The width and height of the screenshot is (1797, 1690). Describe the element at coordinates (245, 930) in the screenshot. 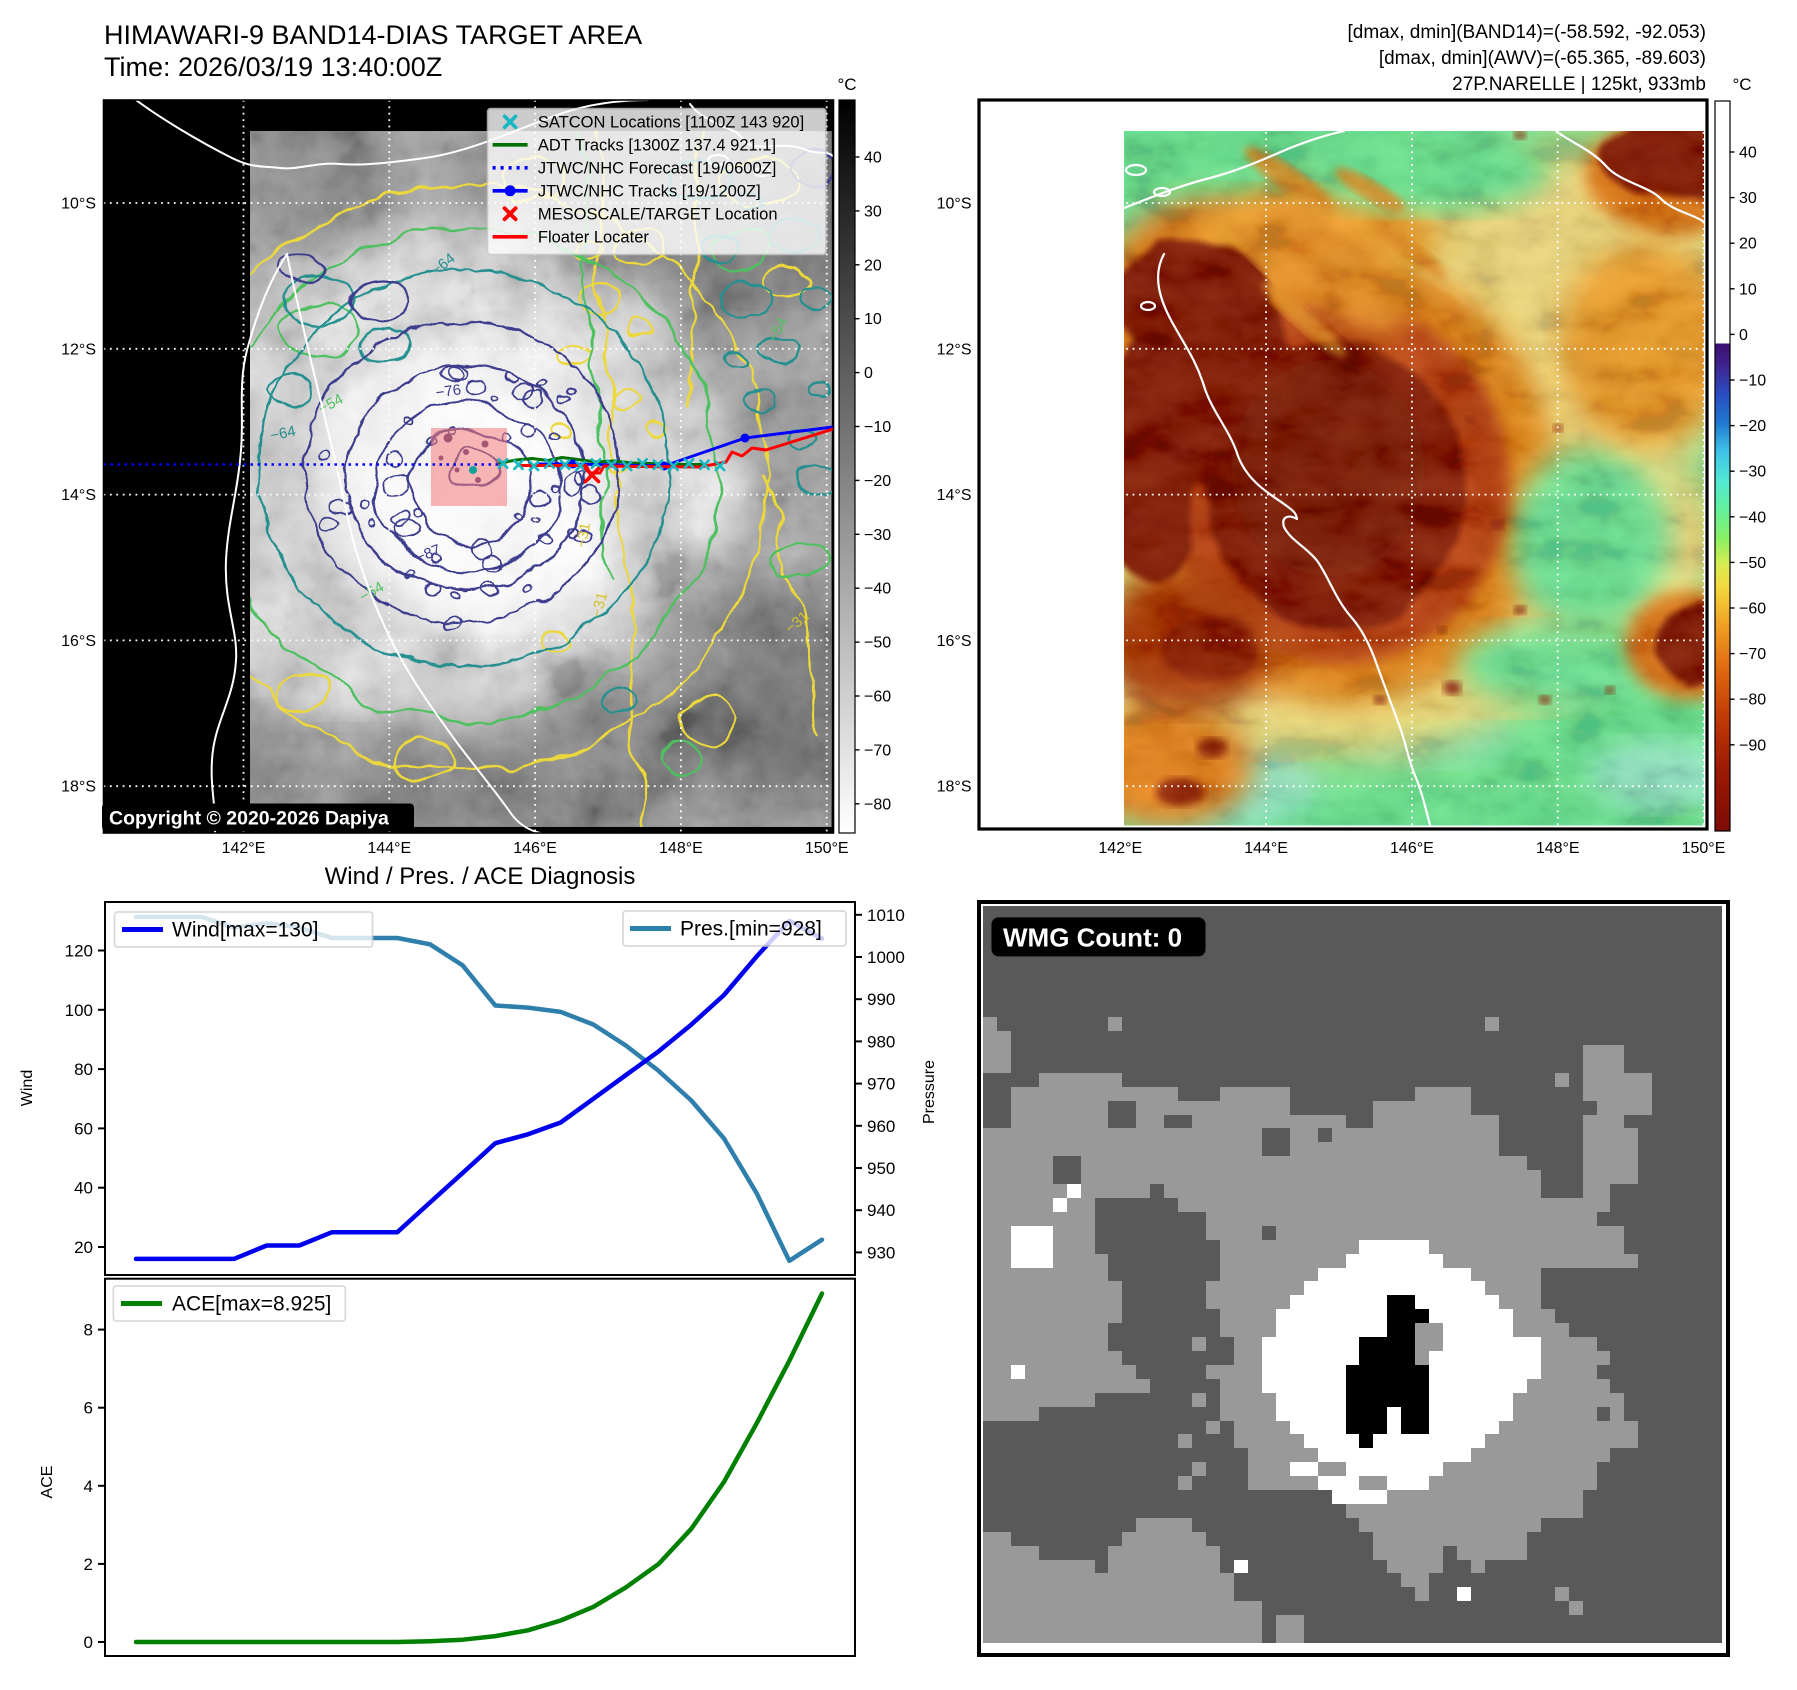

I see `svg-text: Wind[max=130]` at that location.